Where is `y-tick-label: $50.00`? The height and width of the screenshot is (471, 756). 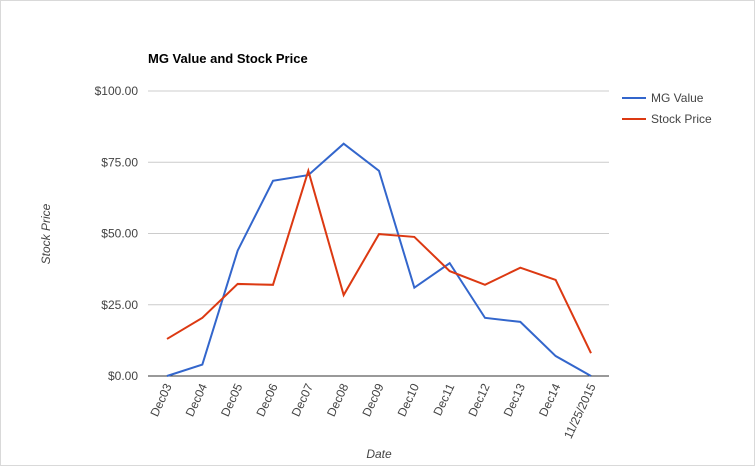
y-tick-label: $50.00 is located at coordinates (119, 234).